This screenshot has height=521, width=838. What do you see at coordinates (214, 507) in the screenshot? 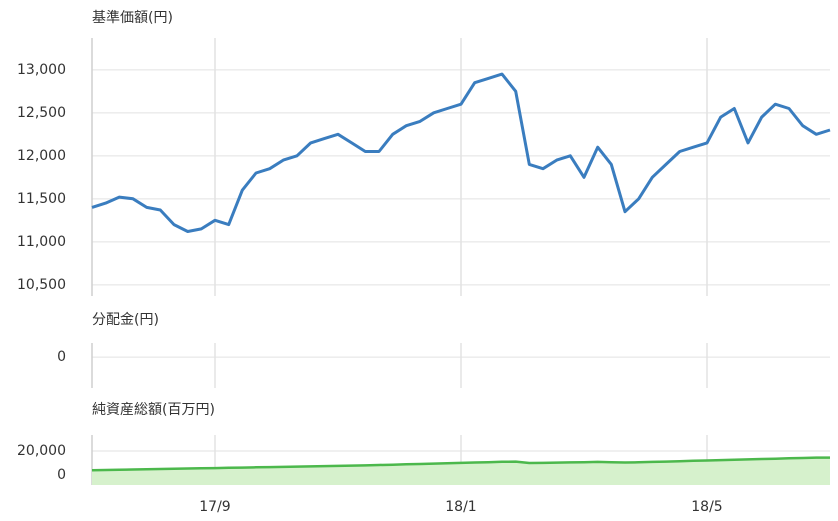
I see `x-tick-label: 17/9` at bounding box center [214, 507].